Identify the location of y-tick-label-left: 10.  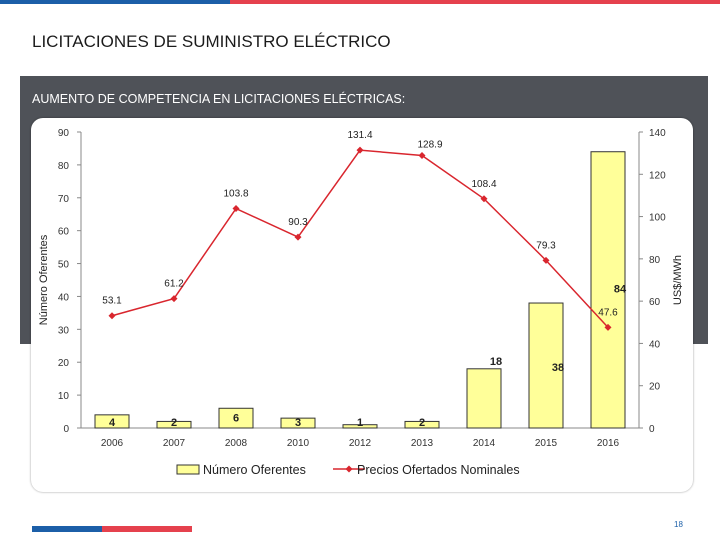
(64, 396).